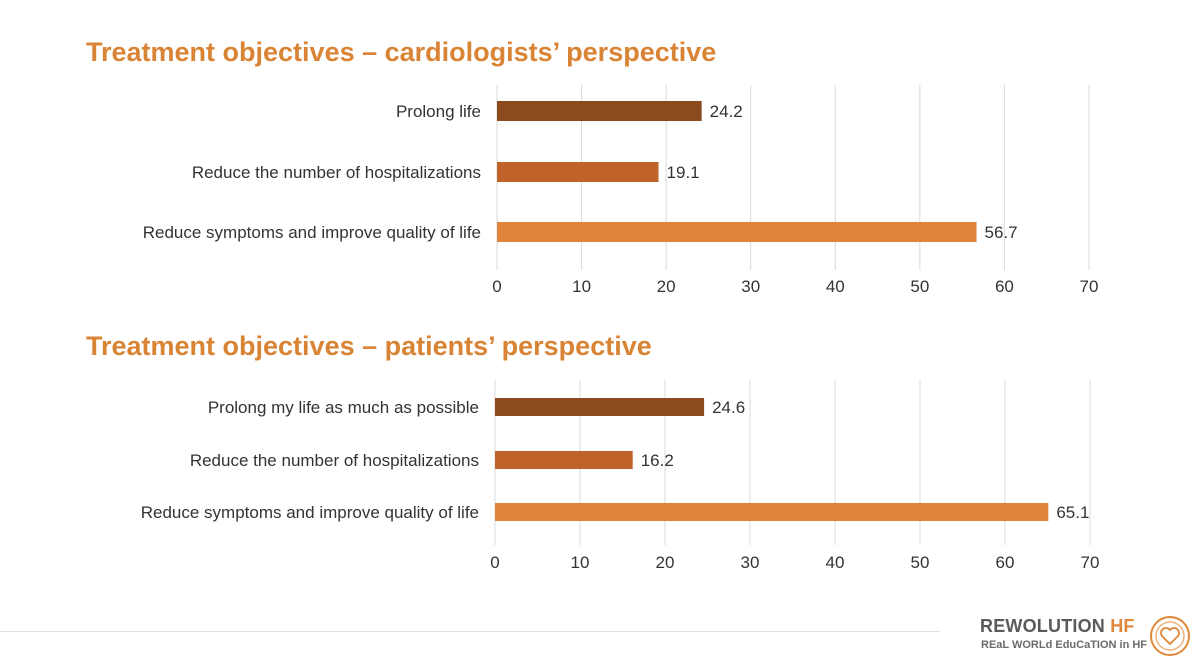  What do you see at coordinates (1064, 645) in the screenshot?
I see `logo-tagline: REaL WORLd EduCaTION in HF` at bounding box center [1064, 645].